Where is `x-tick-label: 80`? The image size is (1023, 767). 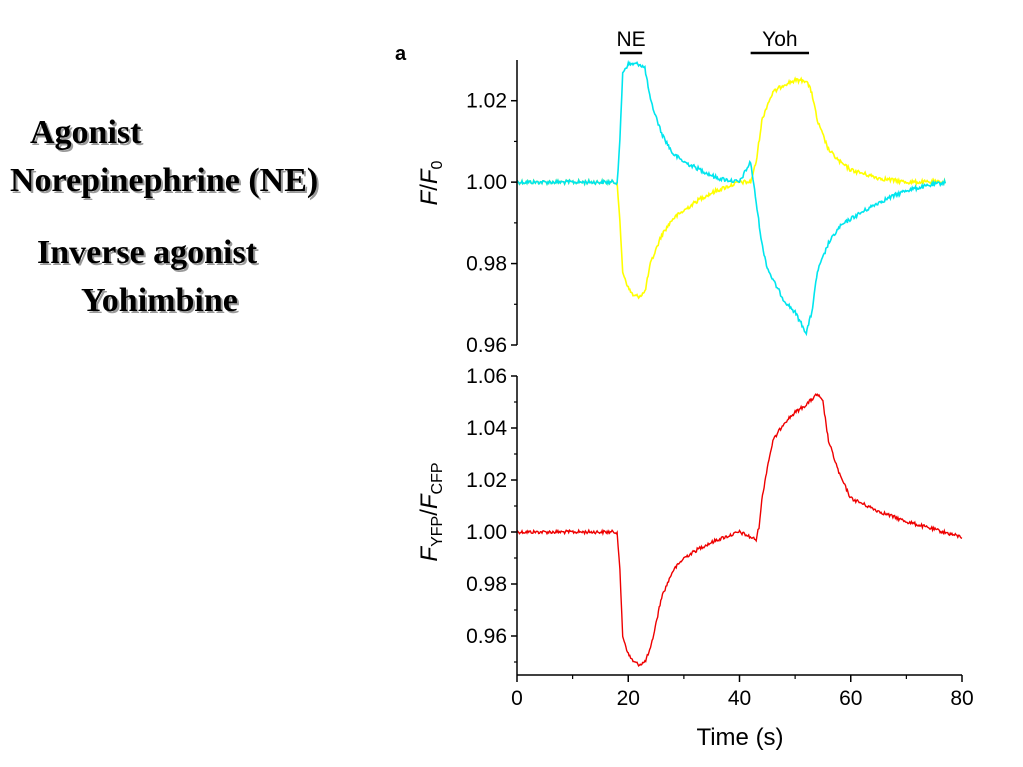
x-tick-label: 80 is located at coordinates (961, 698).